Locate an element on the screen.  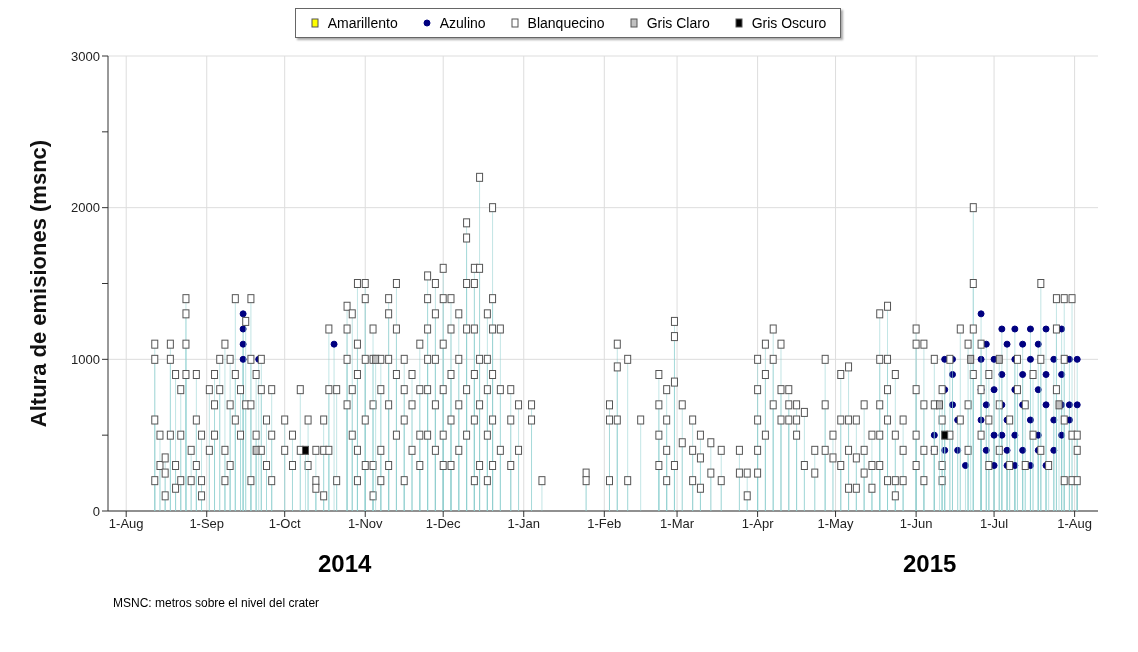
x-tick-label: 1-Nov is located at coordinates (365, 524).